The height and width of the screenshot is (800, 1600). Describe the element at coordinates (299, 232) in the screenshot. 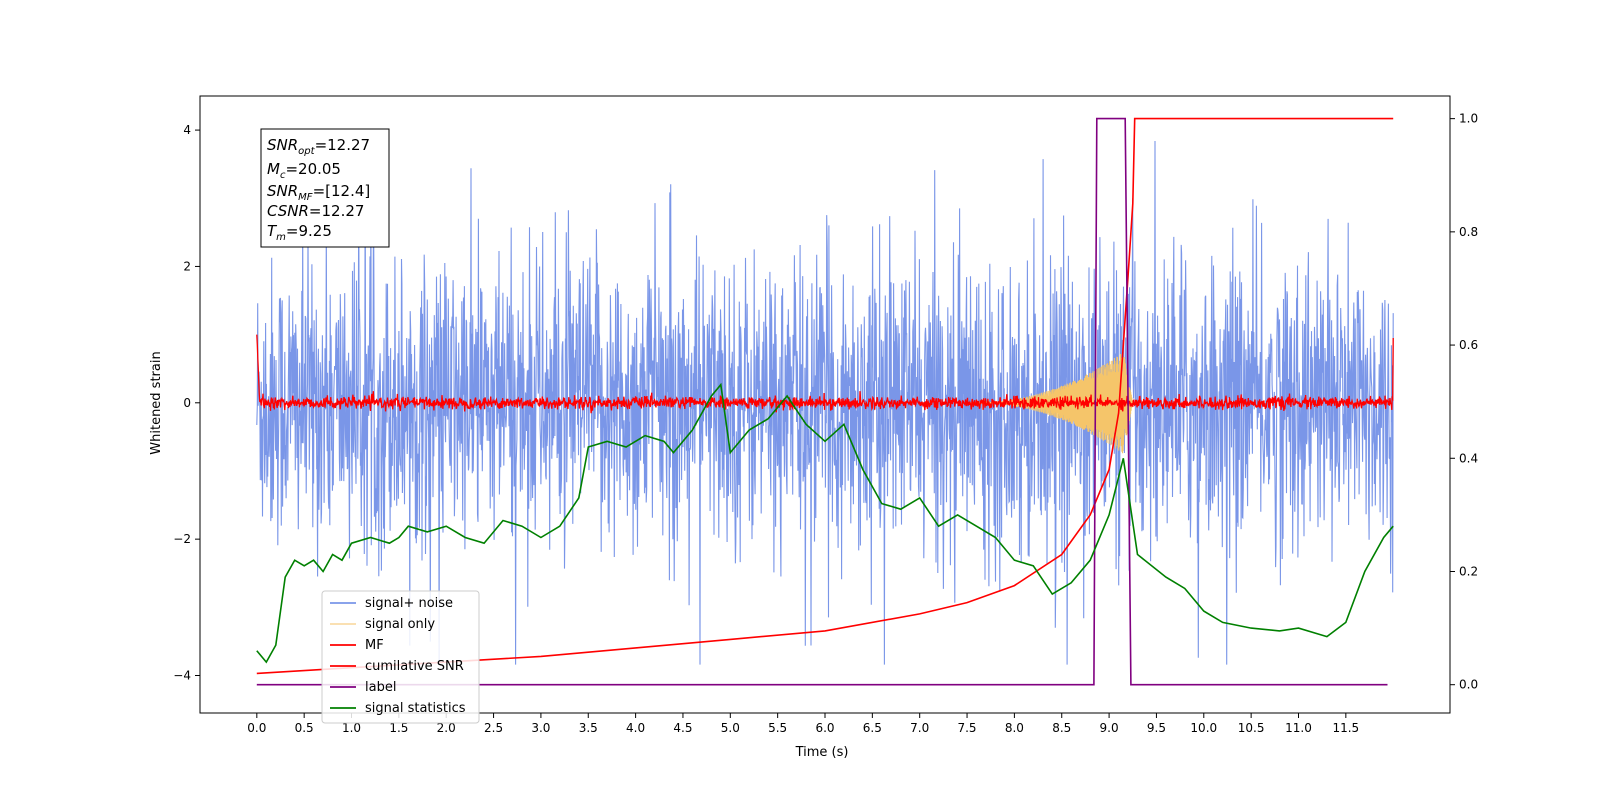

I see `annotation-tm: Tm=9.25` at that location.